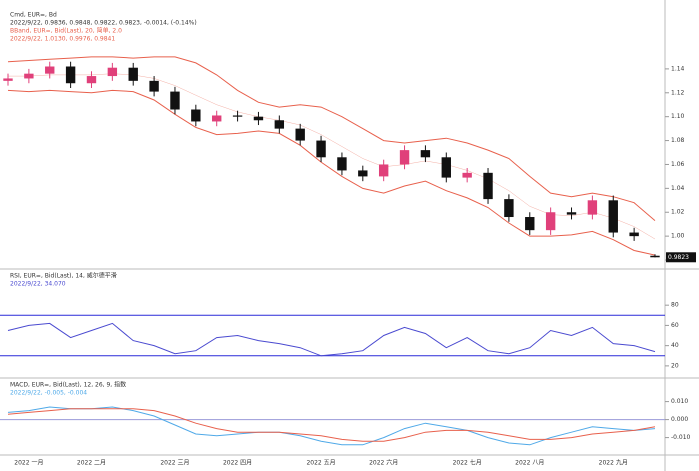 The image size is (699, 471). What do you see at coordinates (675, 345) in the screenshot?
I see `y-tick-label: 40` at bounding box center [675, 345].